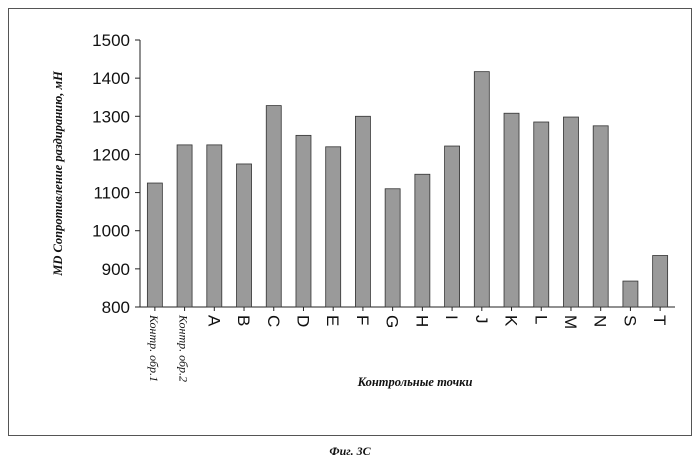 The height and width of the screenshot is (465, 700). I want to click on x-tick-label: S, so click(629, 320).